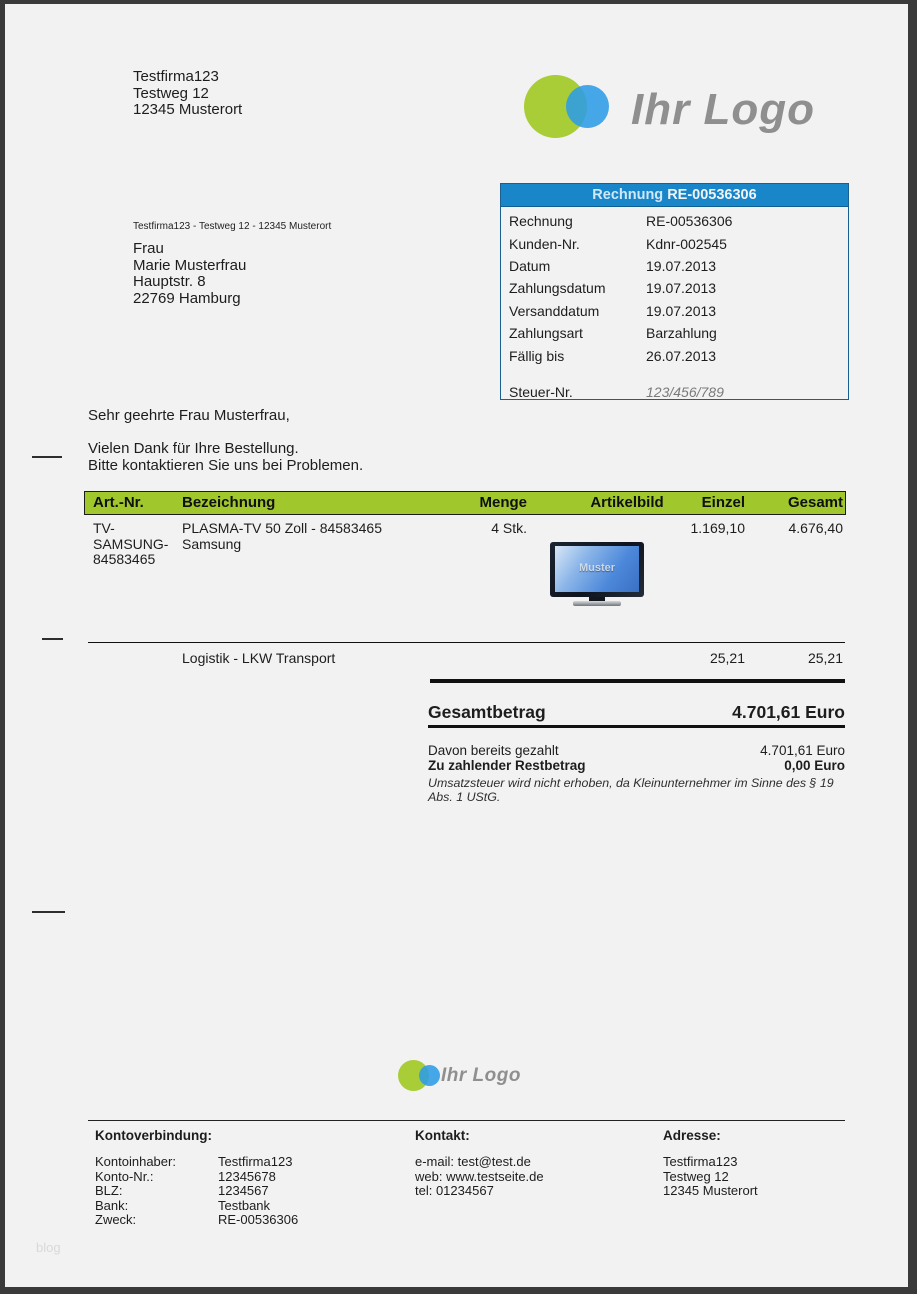 This screenshot has width=917, height=1294. I want to click on bank-value: RE-00536306, so click(258, 1219).